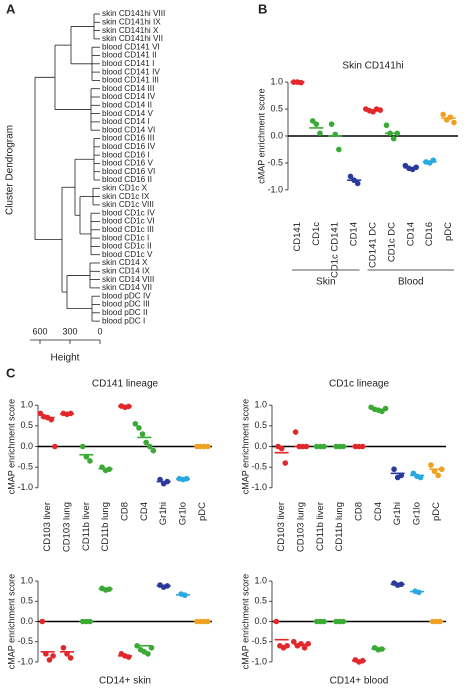 Image resolution: width=474 pixels, height=688 pixels. I want to click on category-label: Gr1lo, so click(417, 513).